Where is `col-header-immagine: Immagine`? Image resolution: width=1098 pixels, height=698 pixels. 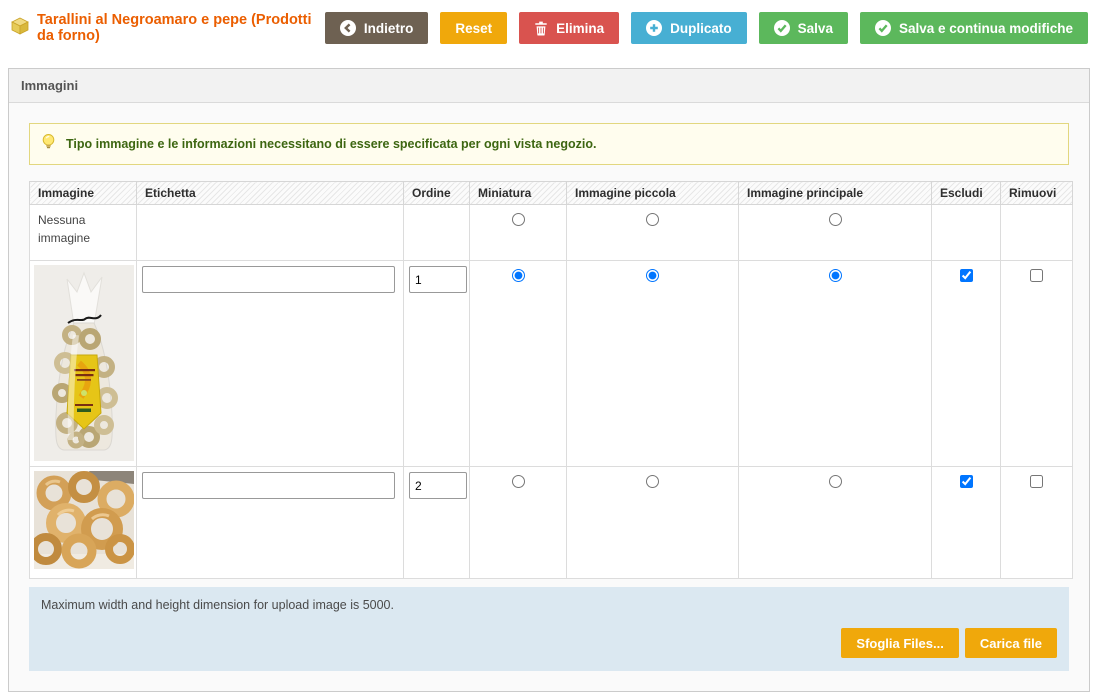 col-header-immagine: Immagine is located at coordinates (83, 193).